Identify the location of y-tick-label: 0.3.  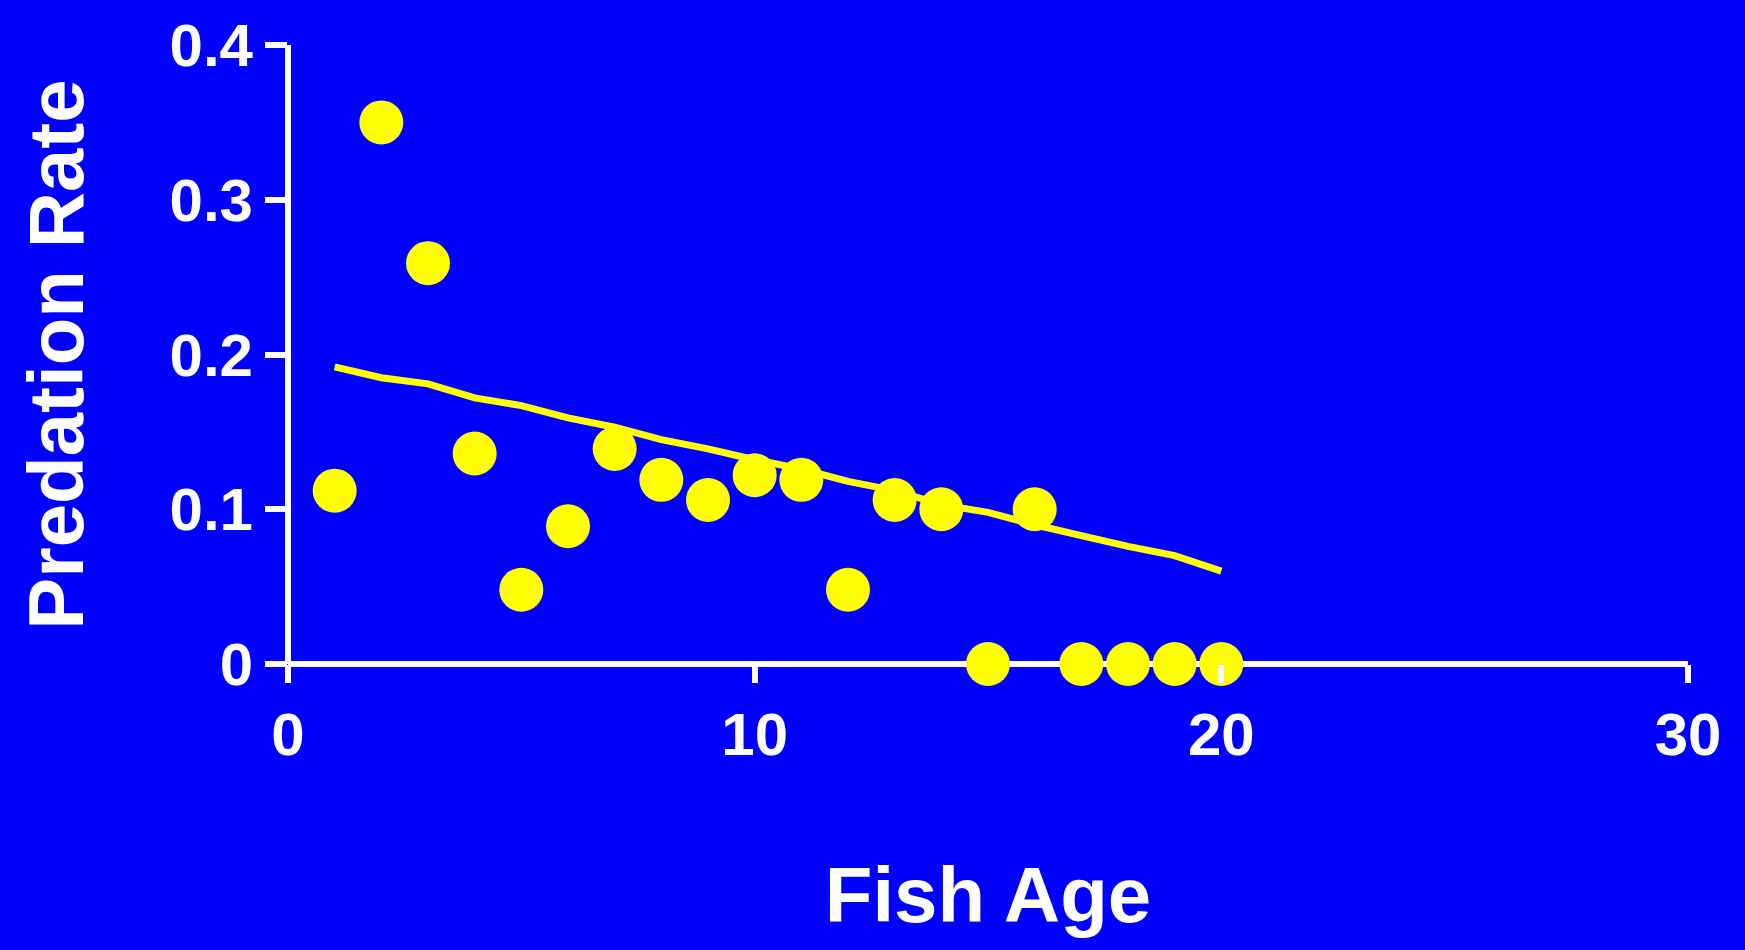
(211, 200).